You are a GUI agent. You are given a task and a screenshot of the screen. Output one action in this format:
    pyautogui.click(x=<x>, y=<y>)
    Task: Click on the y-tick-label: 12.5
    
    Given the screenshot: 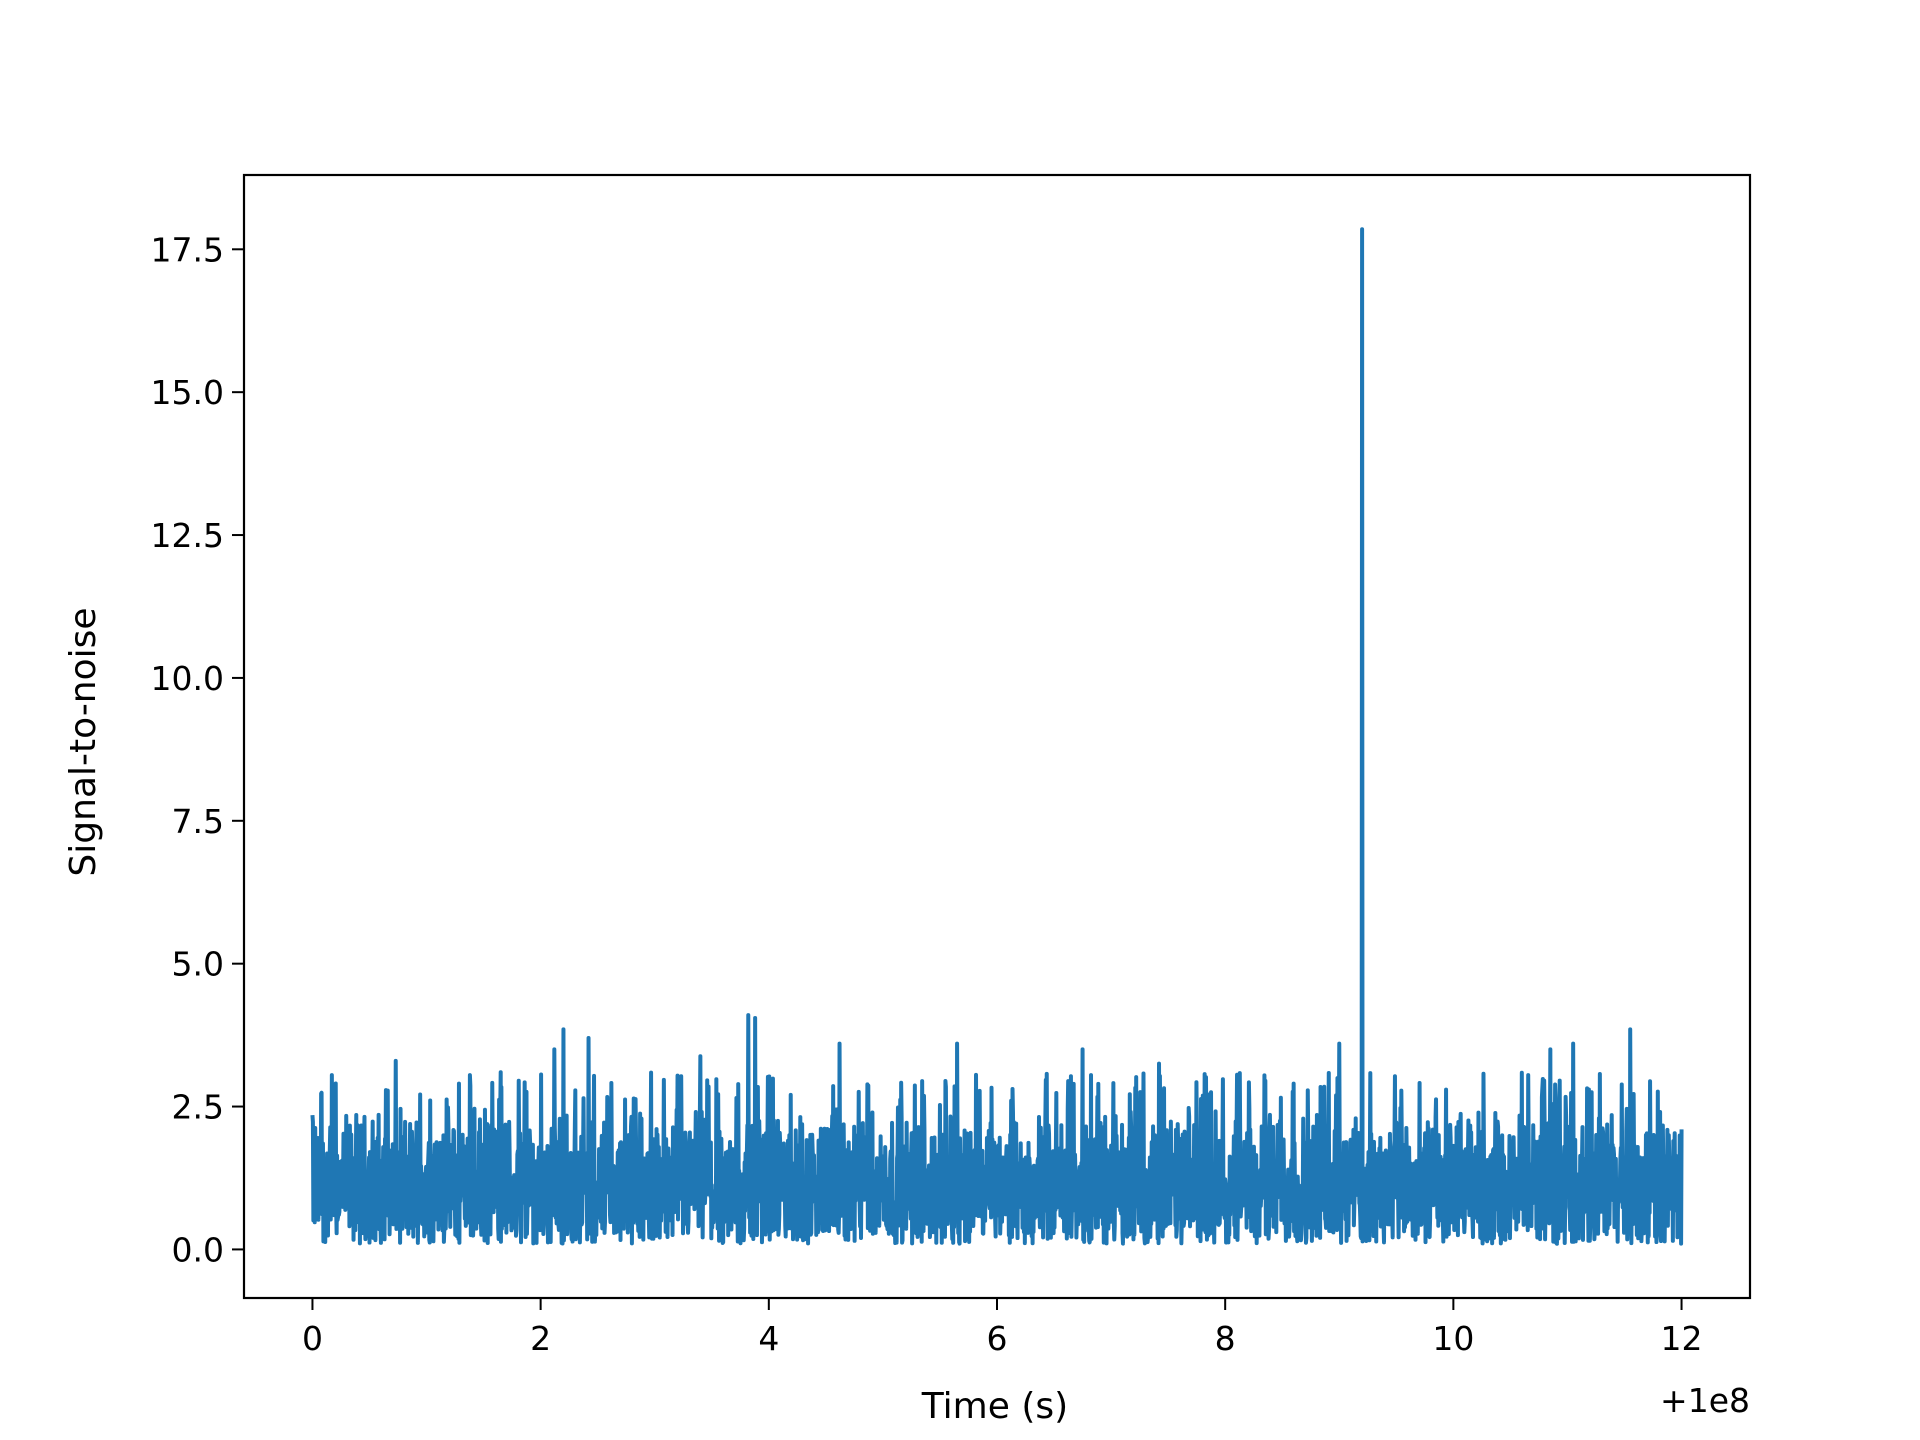 What is the action you would take?
    pyautogui.click(x=187, y=535)
    